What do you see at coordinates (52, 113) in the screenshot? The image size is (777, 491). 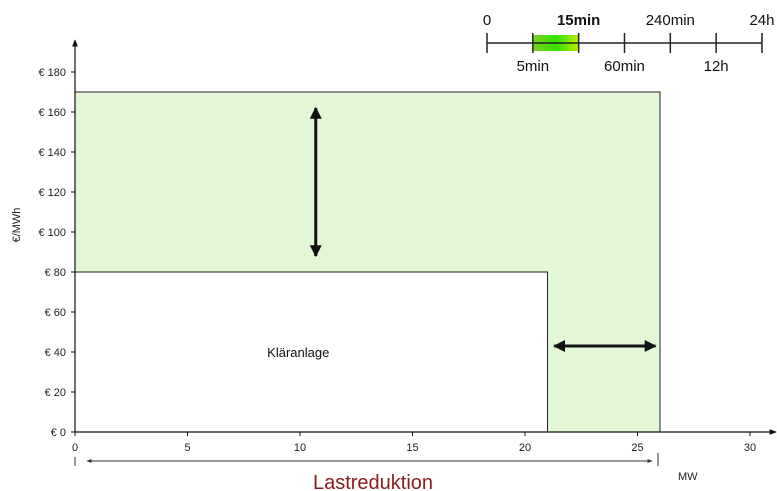 I see `y-tick-label: € 160` at bounding box center [52, 113].